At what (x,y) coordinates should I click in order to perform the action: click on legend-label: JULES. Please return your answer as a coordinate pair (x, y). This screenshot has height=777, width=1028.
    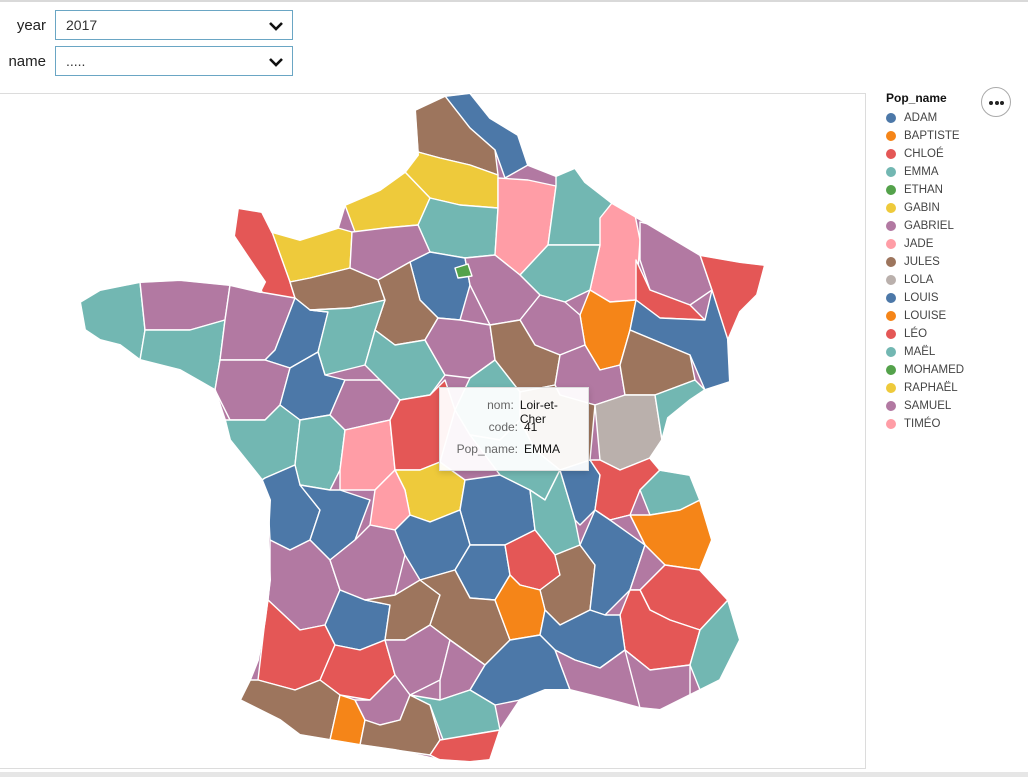
    Looking at the image, I should click on (922, 262).